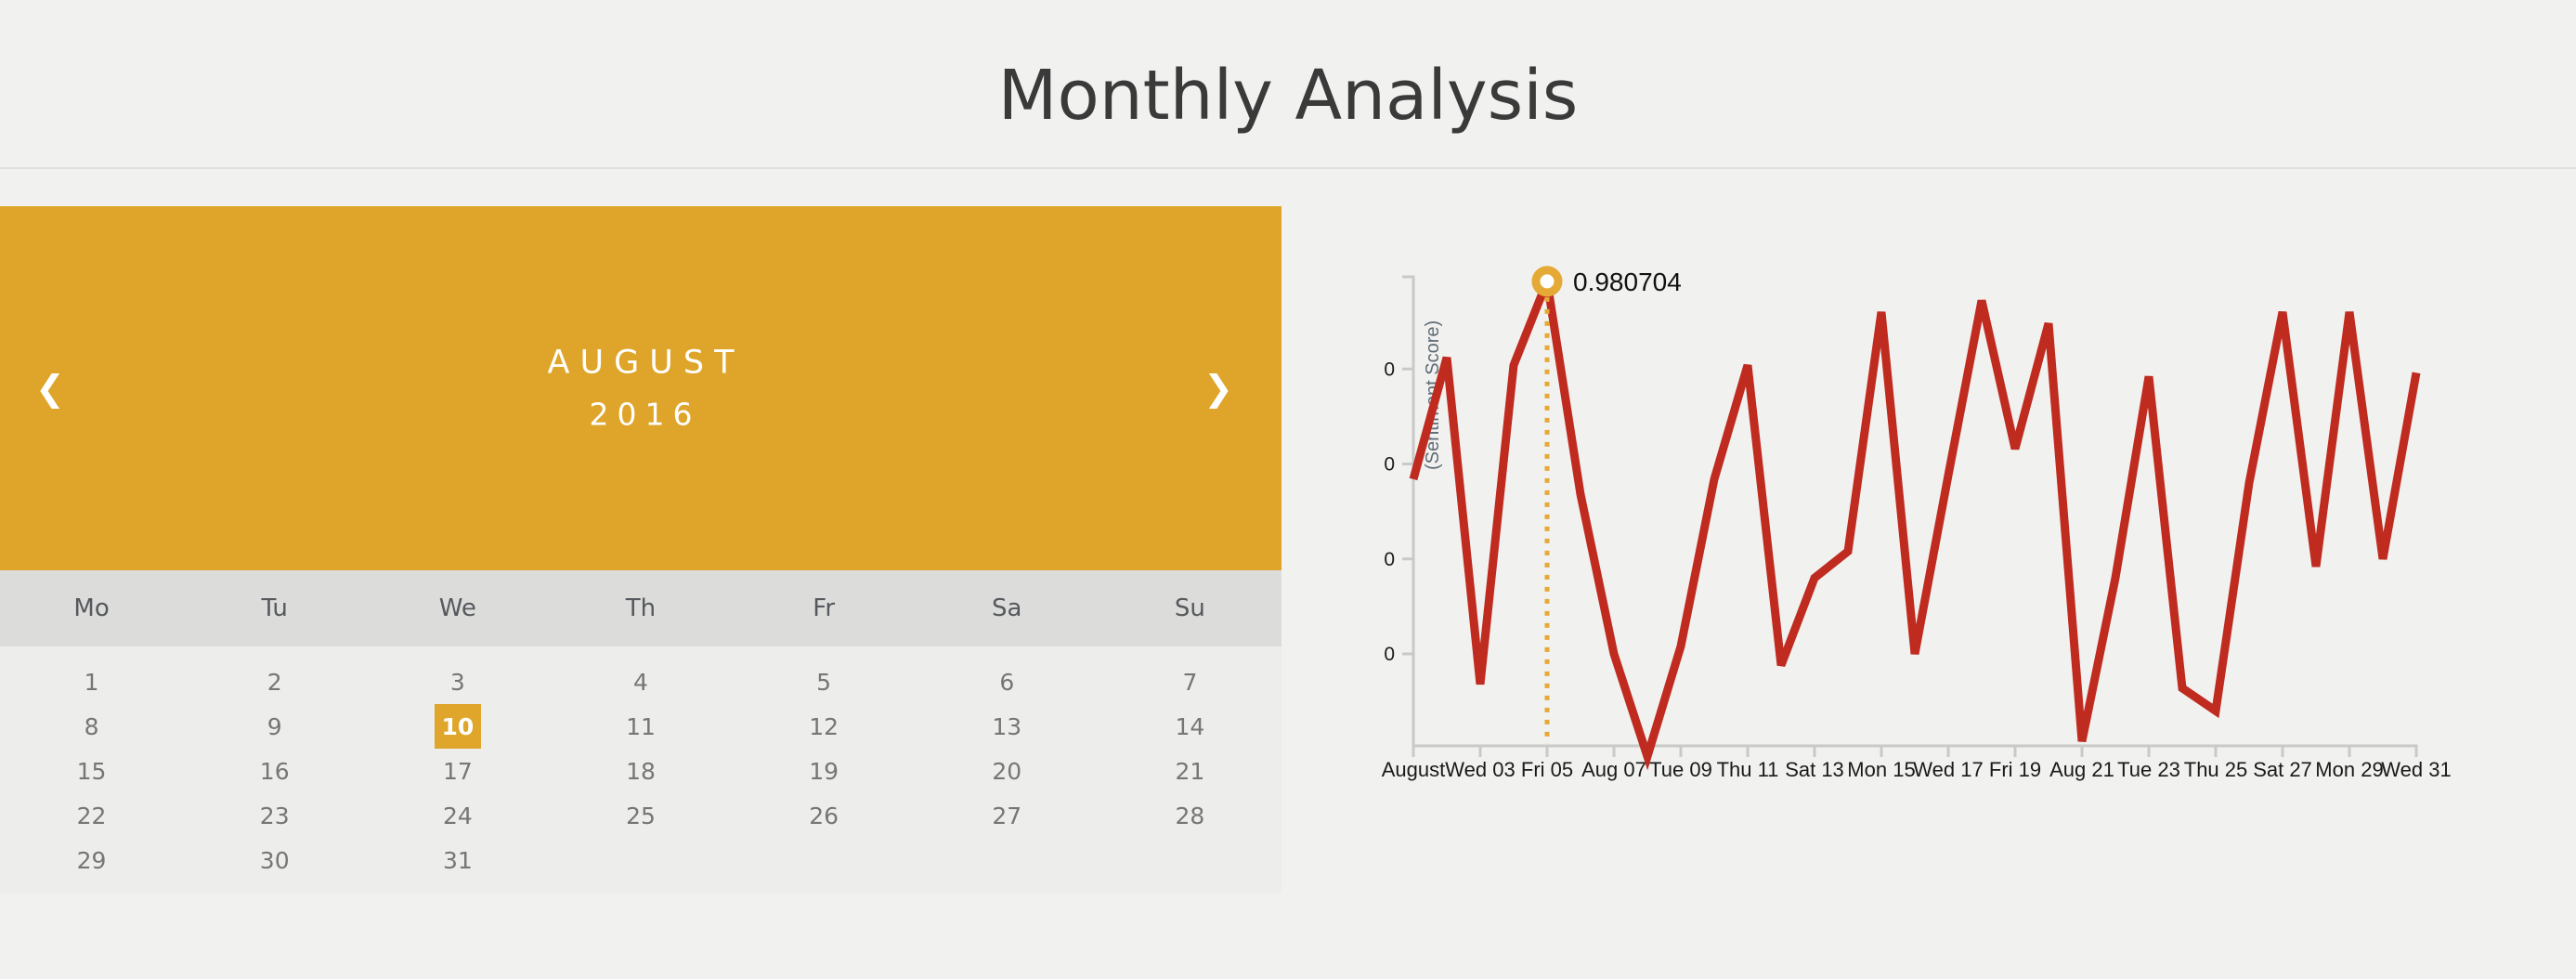 The width and height of the screenshot is (2576, 979). Describe the element at coordinates (1613, 769) in the screenshot. I see `x-tick-label: Aug 07` at that location.